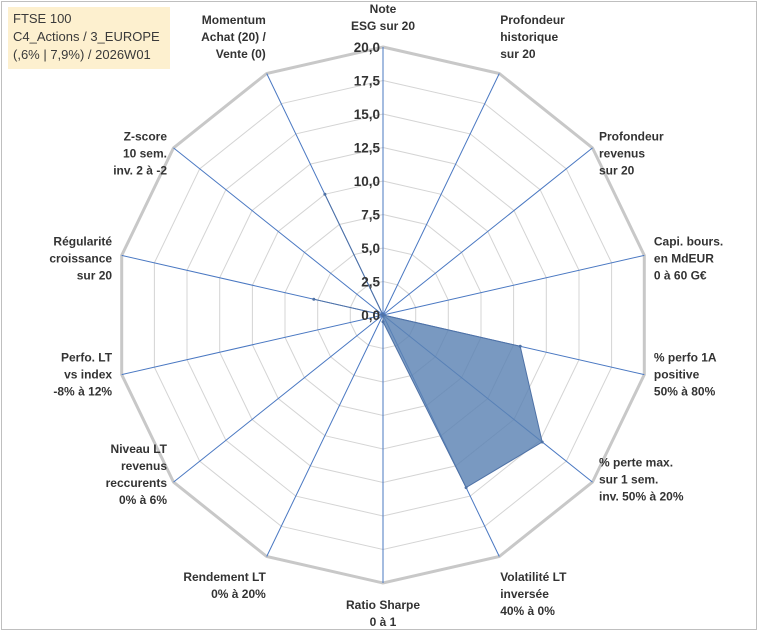 This screenshot has height=633, width=760. I want to click on radar-series, so click(428, 341).